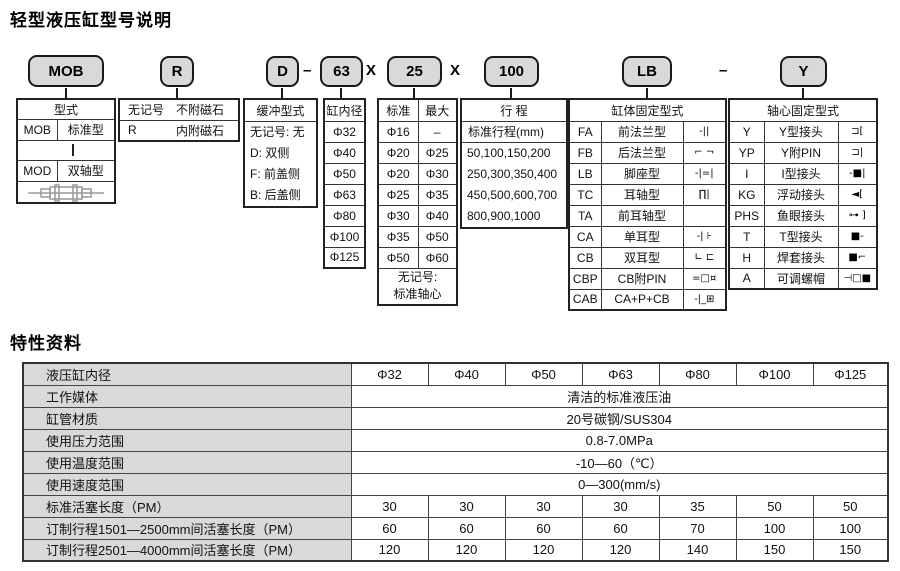 This screenshot has height=571, width=900. What do you see at coordinates (437, 131) in the screenshot?
I see `rod-max: –` at bounding box center [437, 131].